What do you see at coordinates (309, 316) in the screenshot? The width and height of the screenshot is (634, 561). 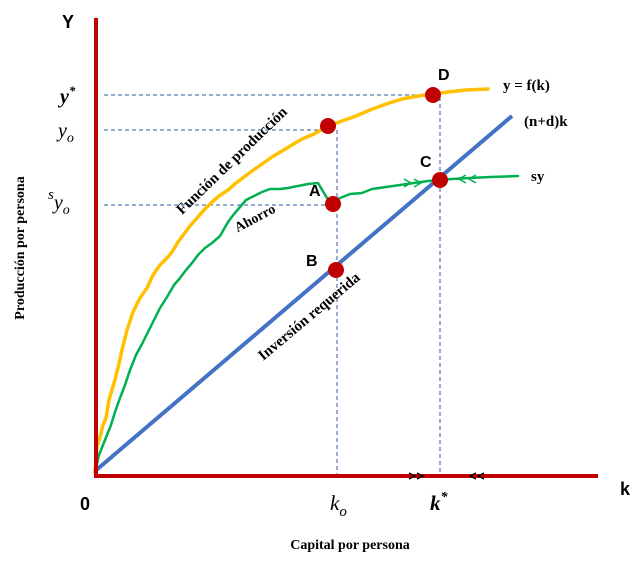 I see `investment-line-name: Inversión requerida` at bounding box center [309, 316].